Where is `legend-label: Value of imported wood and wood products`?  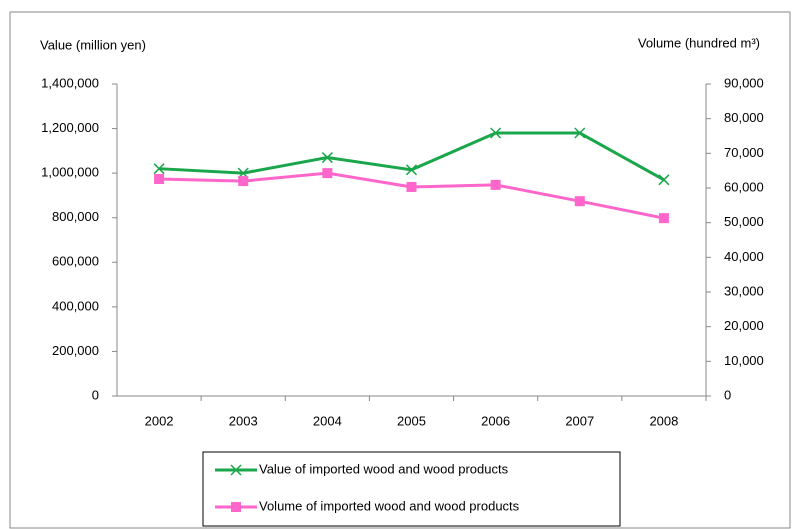 legend-label: Value of imported wood and wood products is located at coordinates (384, 468).